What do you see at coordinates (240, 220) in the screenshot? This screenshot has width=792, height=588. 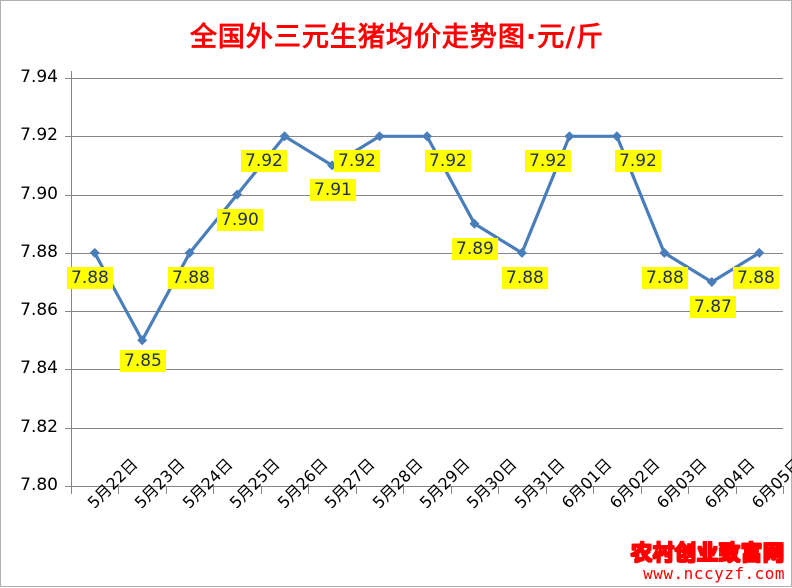 I see `data-point-label: 7.90` at bounding box center [240, 220].